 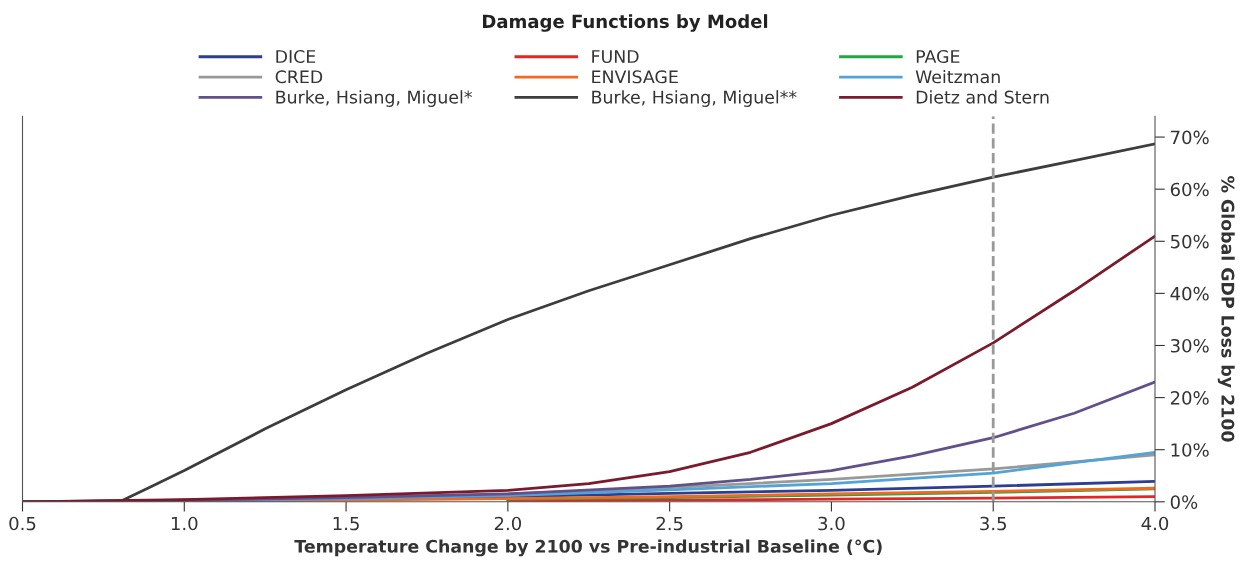 I want to click on y-tick-label: 70%, so click(x=1190, y=137).